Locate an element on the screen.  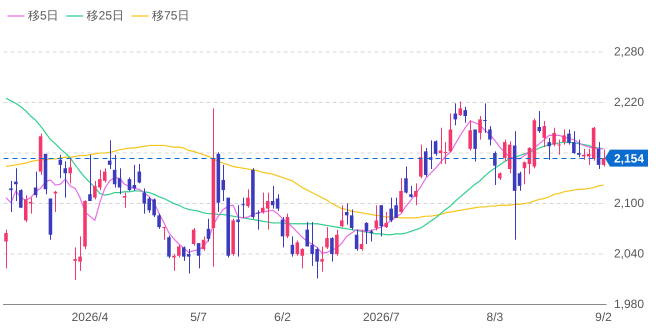
y-tick-label: 2,100 is located at coordinates (629, 203).